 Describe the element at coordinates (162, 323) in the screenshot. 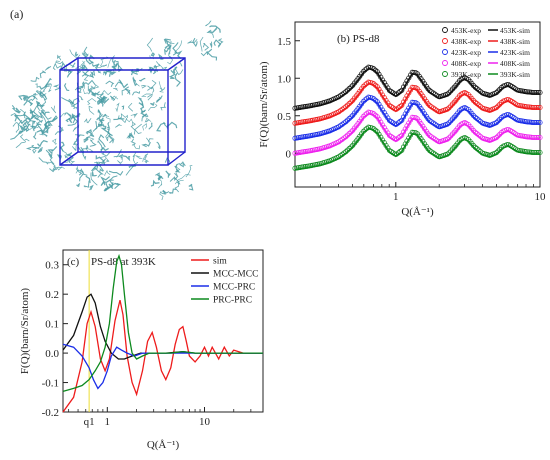

I see `series-line-PRC-PRC` at that location.